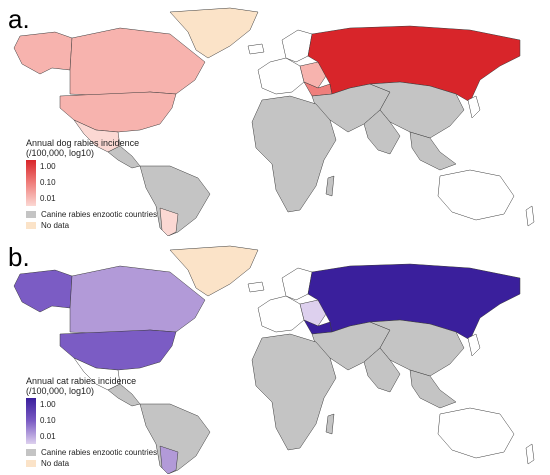  What do you see at coordinates (19, 257) in the screenshot?
I see `panel-label: b.` at bounding box center [19, 257].